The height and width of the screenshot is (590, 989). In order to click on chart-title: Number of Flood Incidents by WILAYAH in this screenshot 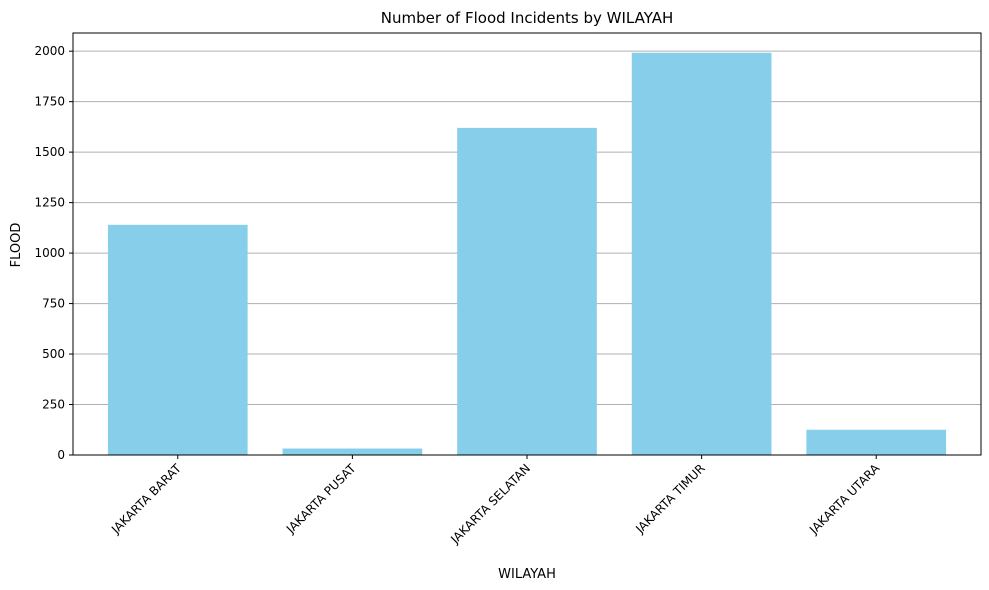, I will do `click(527, 18)`.